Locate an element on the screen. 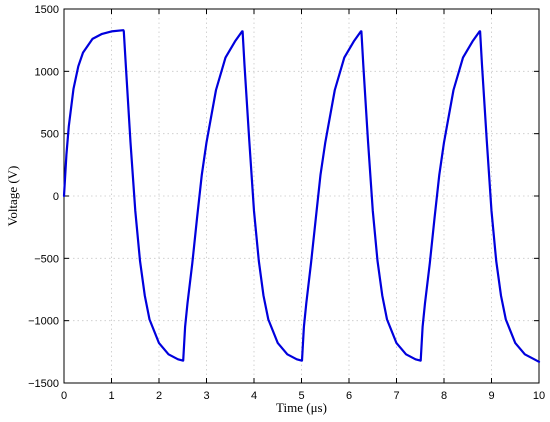 The width and height of the screenshot is (550, 422). x-tick-label: 5 is located at coordinates (301, 396).